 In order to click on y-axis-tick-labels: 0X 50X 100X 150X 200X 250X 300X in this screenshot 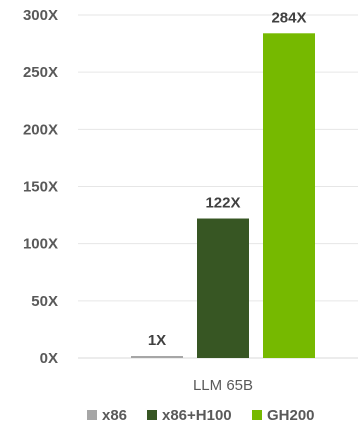, I will do `click(40, 187)`.